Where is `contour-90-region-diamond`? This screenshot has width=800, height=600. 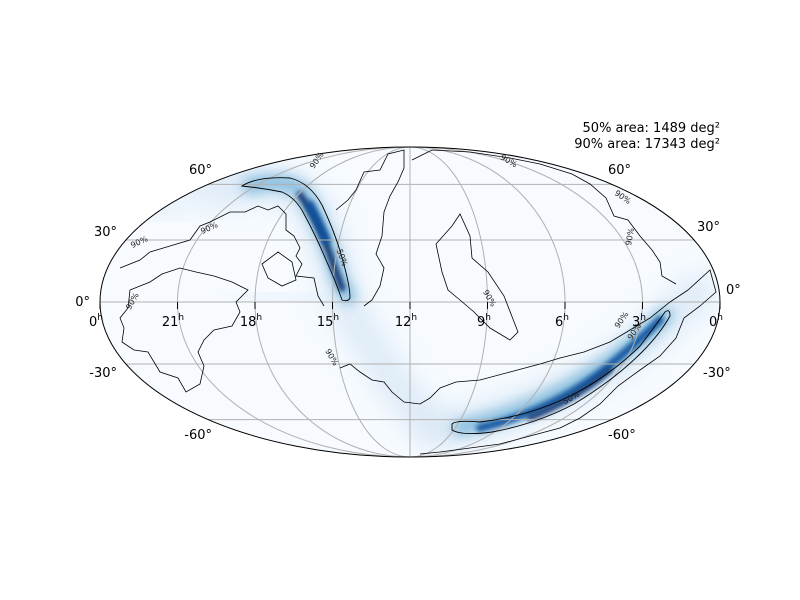
contour-90-region-diamond is located at coordinates (477, 277).